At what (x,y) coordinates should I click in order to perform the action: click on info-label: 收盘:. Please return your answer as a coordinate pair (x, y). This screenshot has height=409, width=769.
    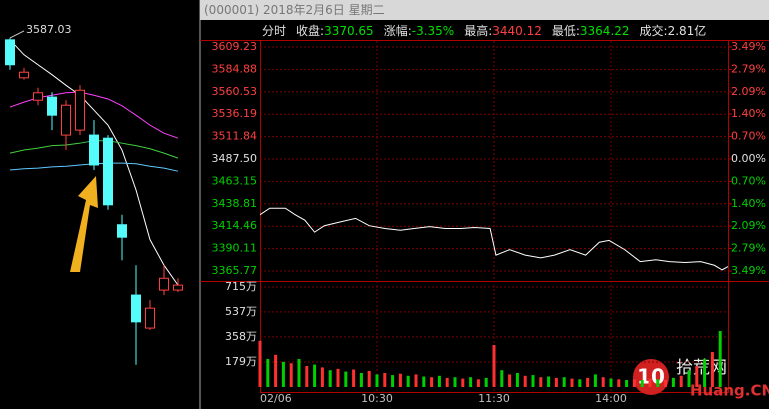
    Looking at the image, I should click on (310, 31).